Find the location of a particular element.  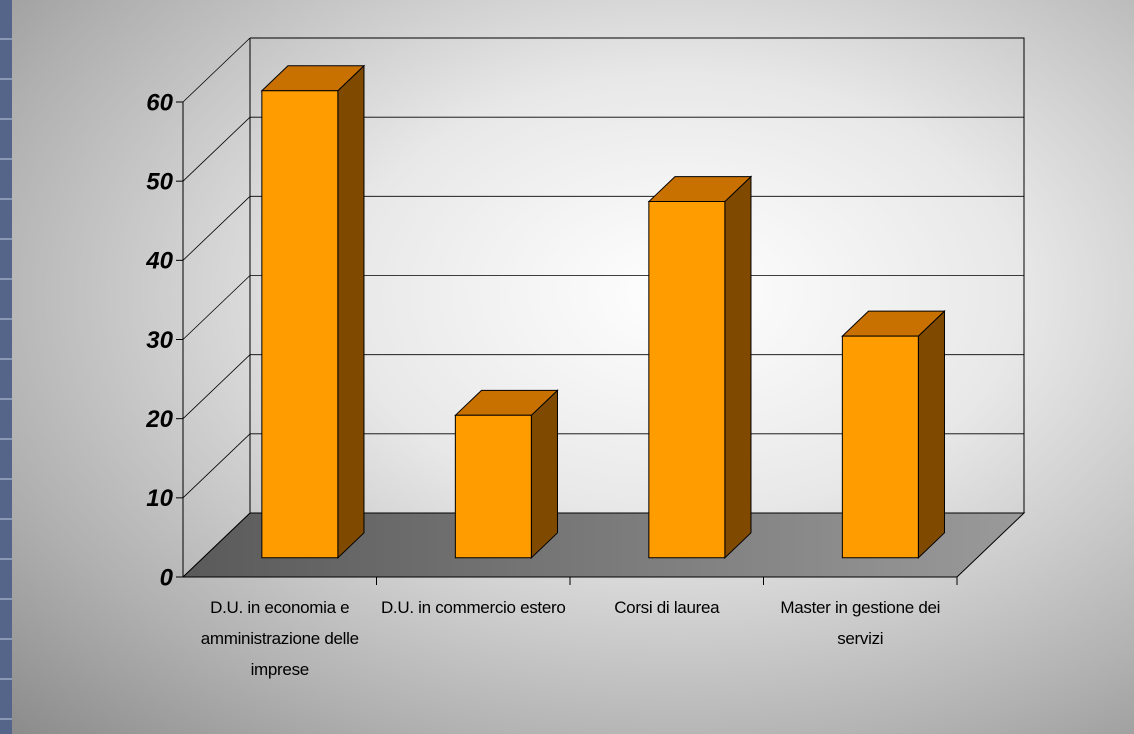

x-tick-label: Master in gestione dei servizi is located at coordinates (860, 623).